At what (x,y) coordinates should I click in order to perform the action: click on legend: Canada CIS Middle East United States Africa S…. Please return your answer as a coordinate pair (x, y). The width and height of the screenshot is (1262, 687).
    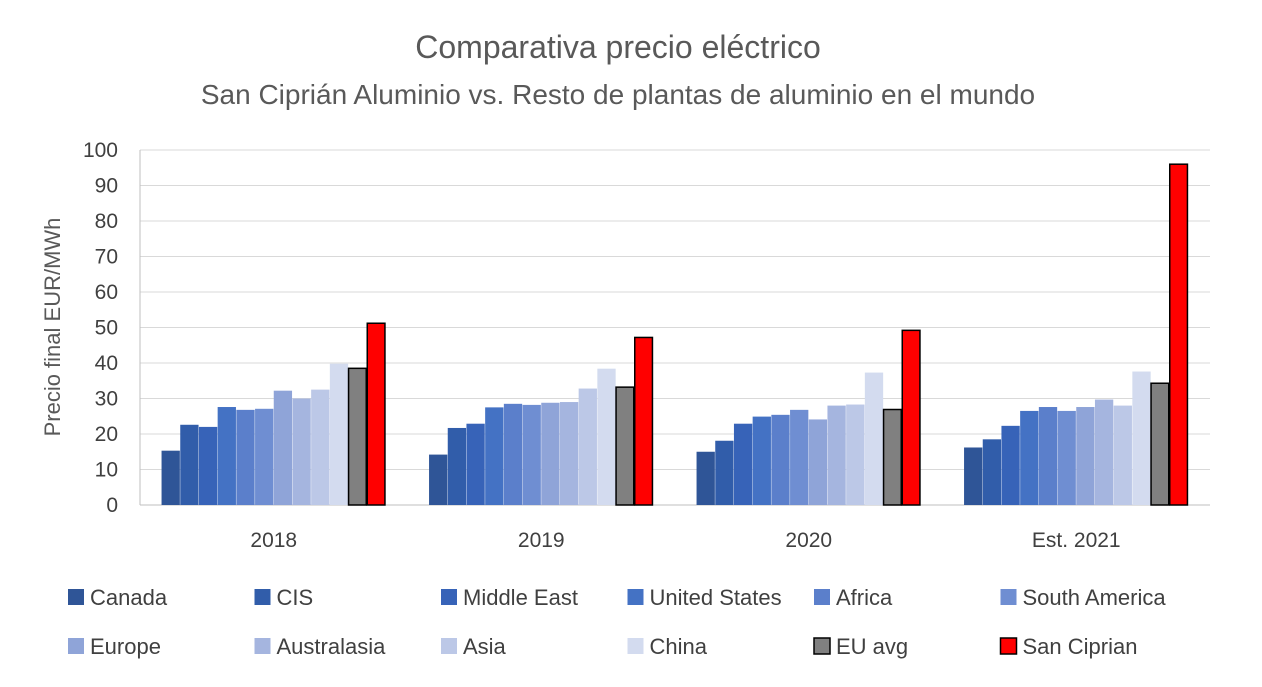
    Looking at the image, I should click on (617, 622).